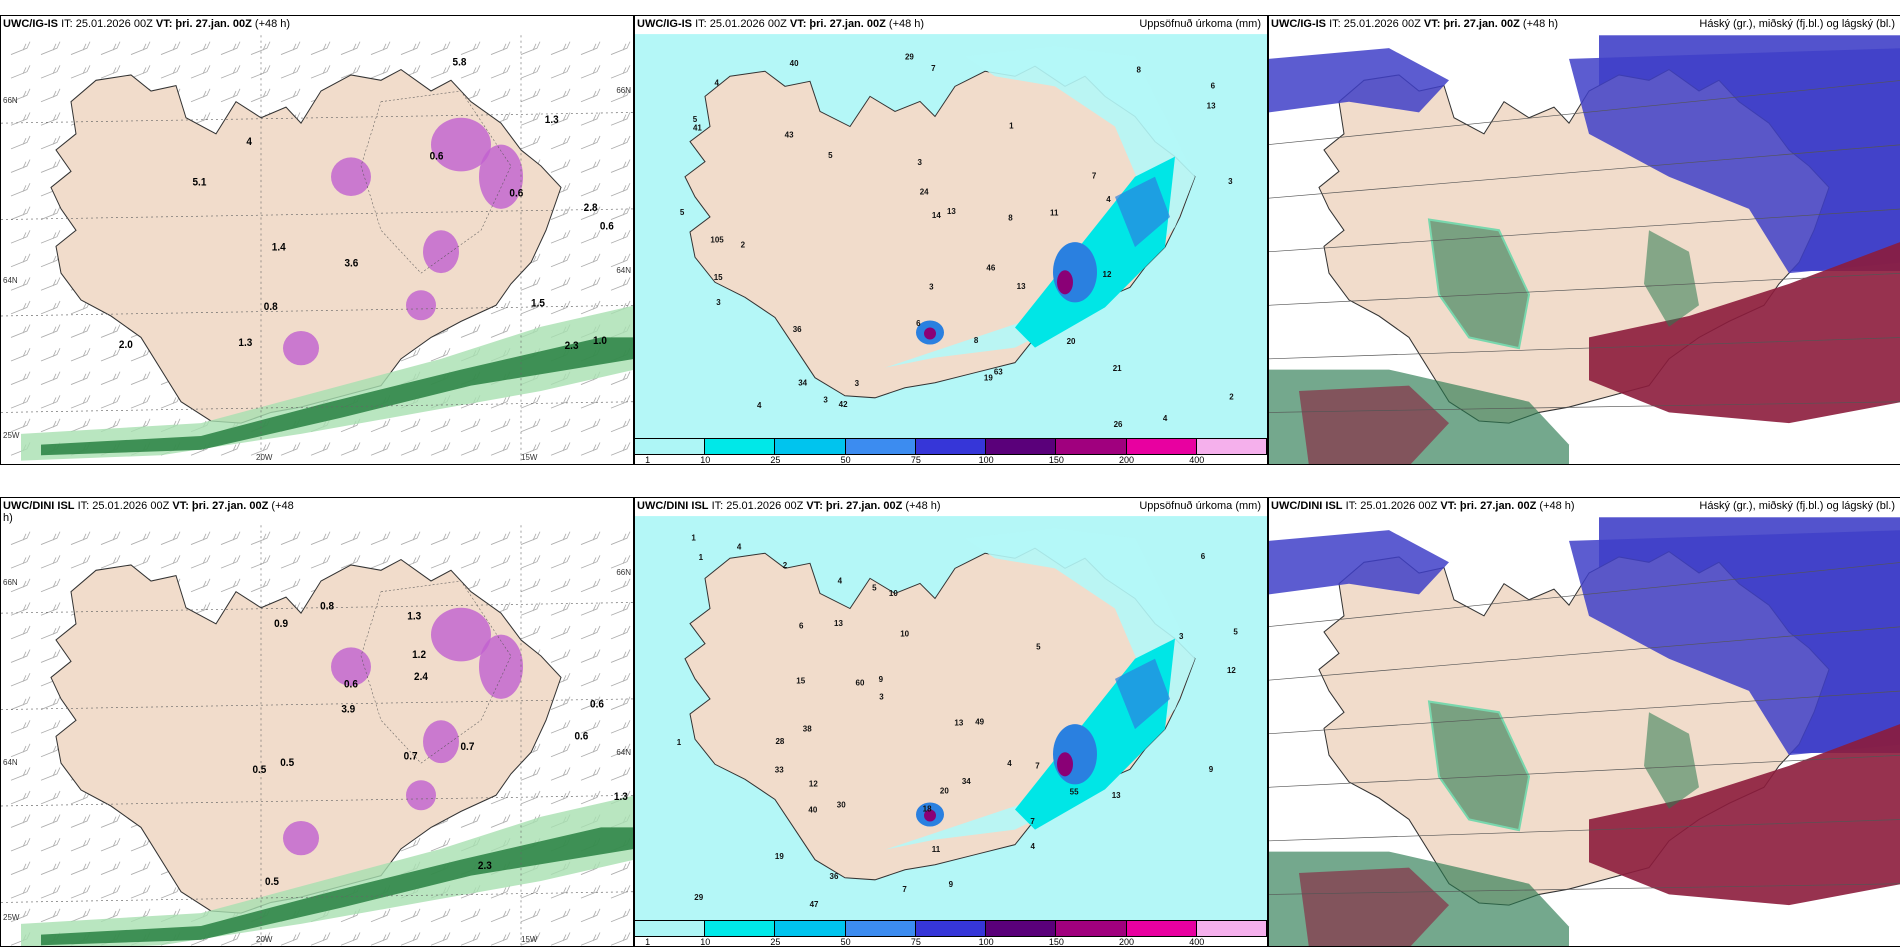 This screenshot has height=950, width=1900. What do you see at coordinates (600, 341) in the screenshot?
I see `value-label: 1.0` at bounding box center [600, 341].